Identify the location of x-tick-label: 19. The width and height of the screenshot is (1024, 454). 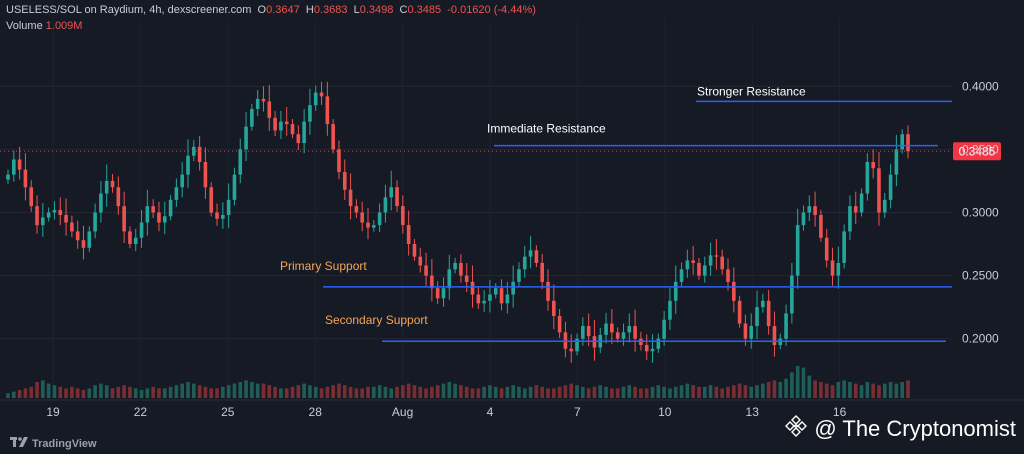
(53, 412).